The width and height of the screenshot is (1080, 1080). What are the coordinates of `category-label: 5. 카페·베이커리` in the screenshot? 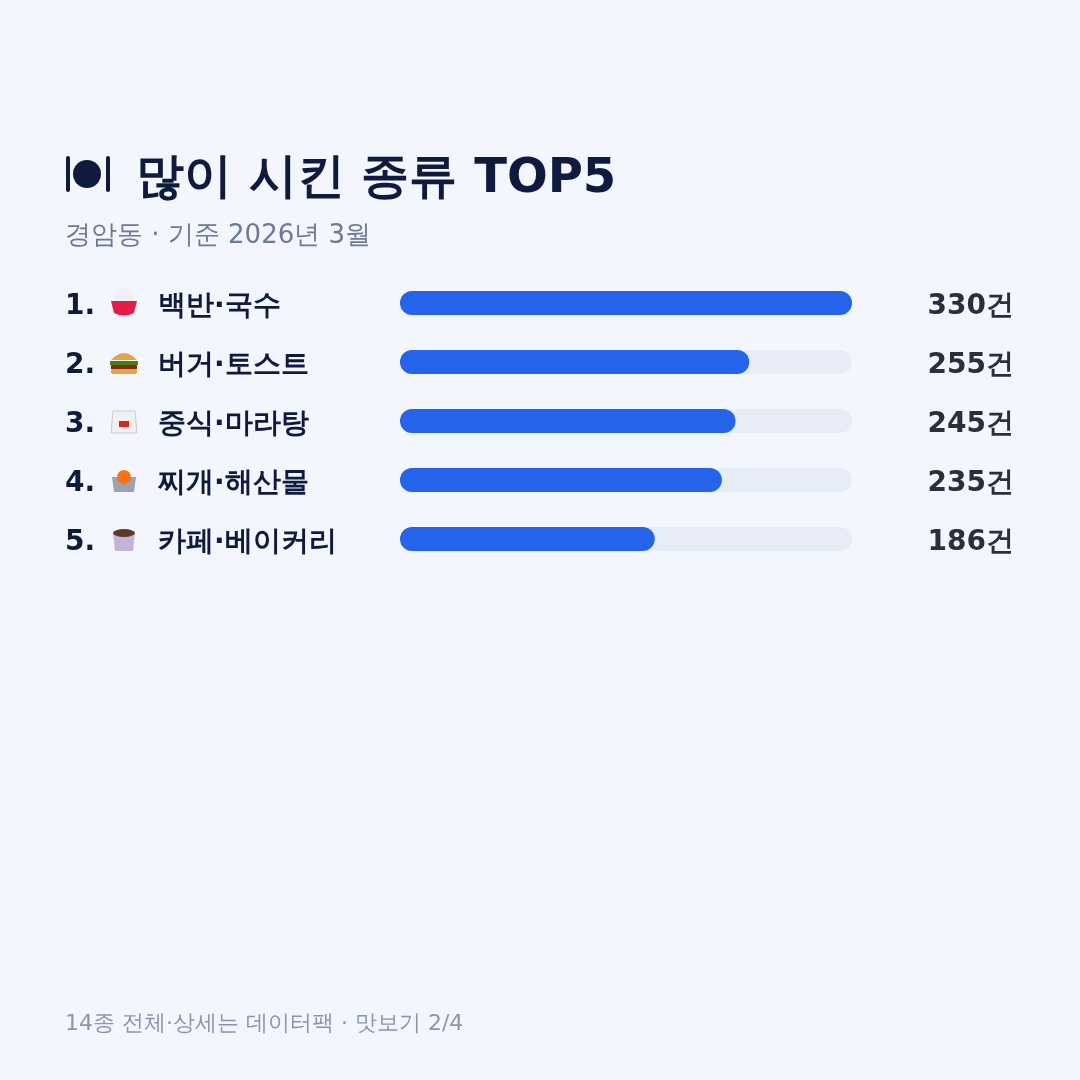 It's located at (201, 540).